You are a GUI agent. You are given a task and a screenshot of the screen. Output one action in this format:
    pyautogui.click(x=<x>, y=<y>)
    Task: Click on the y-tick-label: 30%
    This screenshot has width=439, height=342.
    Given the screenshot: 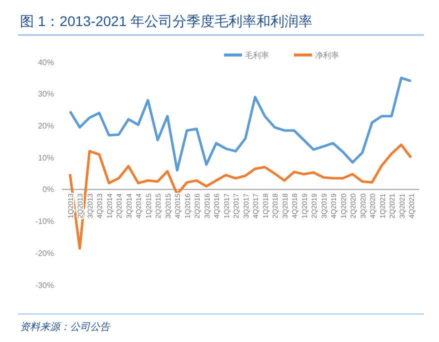 What is the action you would take?
    pyautogui.click(x=46, y=94)
    